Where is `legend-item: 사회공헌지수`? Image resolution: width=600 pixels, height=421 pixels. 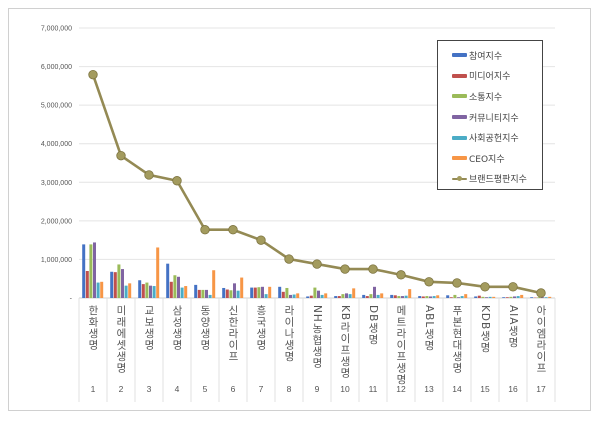 legend-item: 사회공헌지수 is located at coordinates (490, 137).